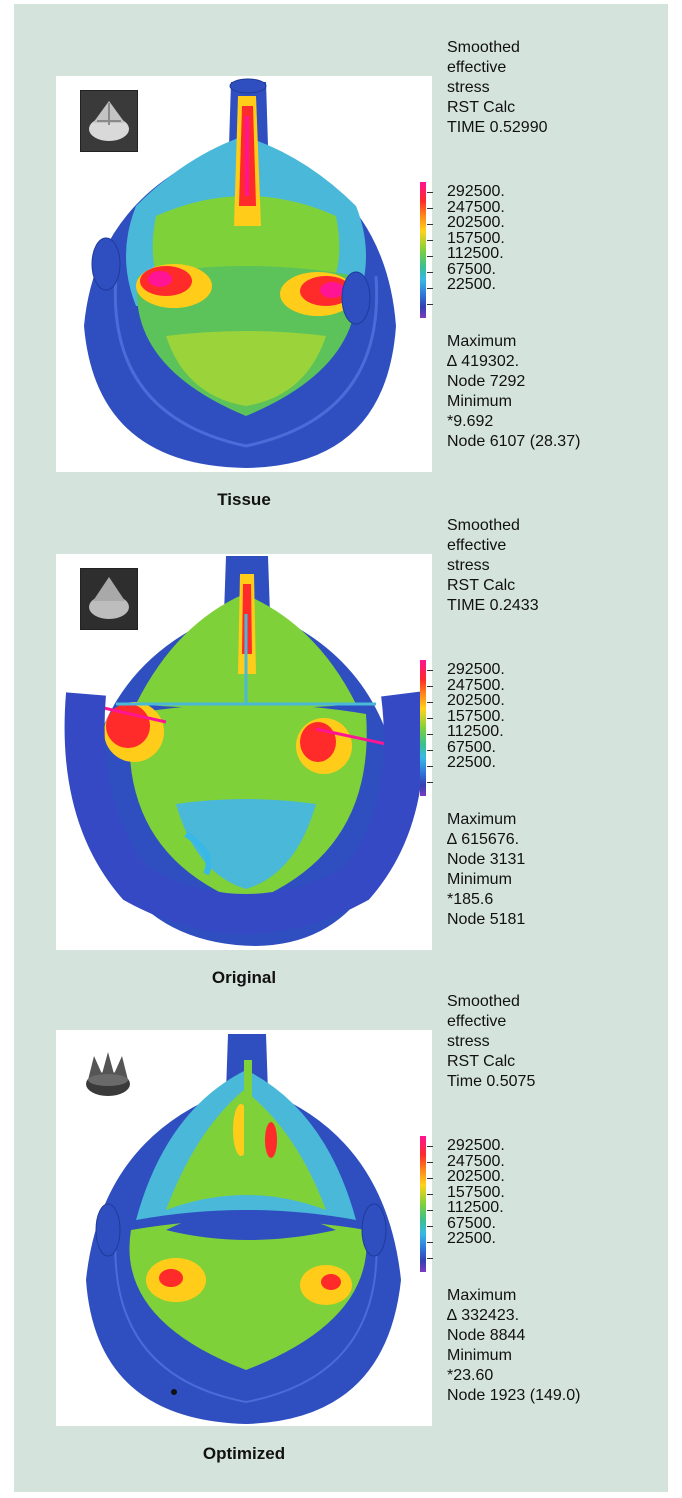 The height and width of the screenshot is (1498, 682). What do you see at coordinates (429, 728) in the screenshot?
I see `color-legend-original` at bounding box center [429, 728].